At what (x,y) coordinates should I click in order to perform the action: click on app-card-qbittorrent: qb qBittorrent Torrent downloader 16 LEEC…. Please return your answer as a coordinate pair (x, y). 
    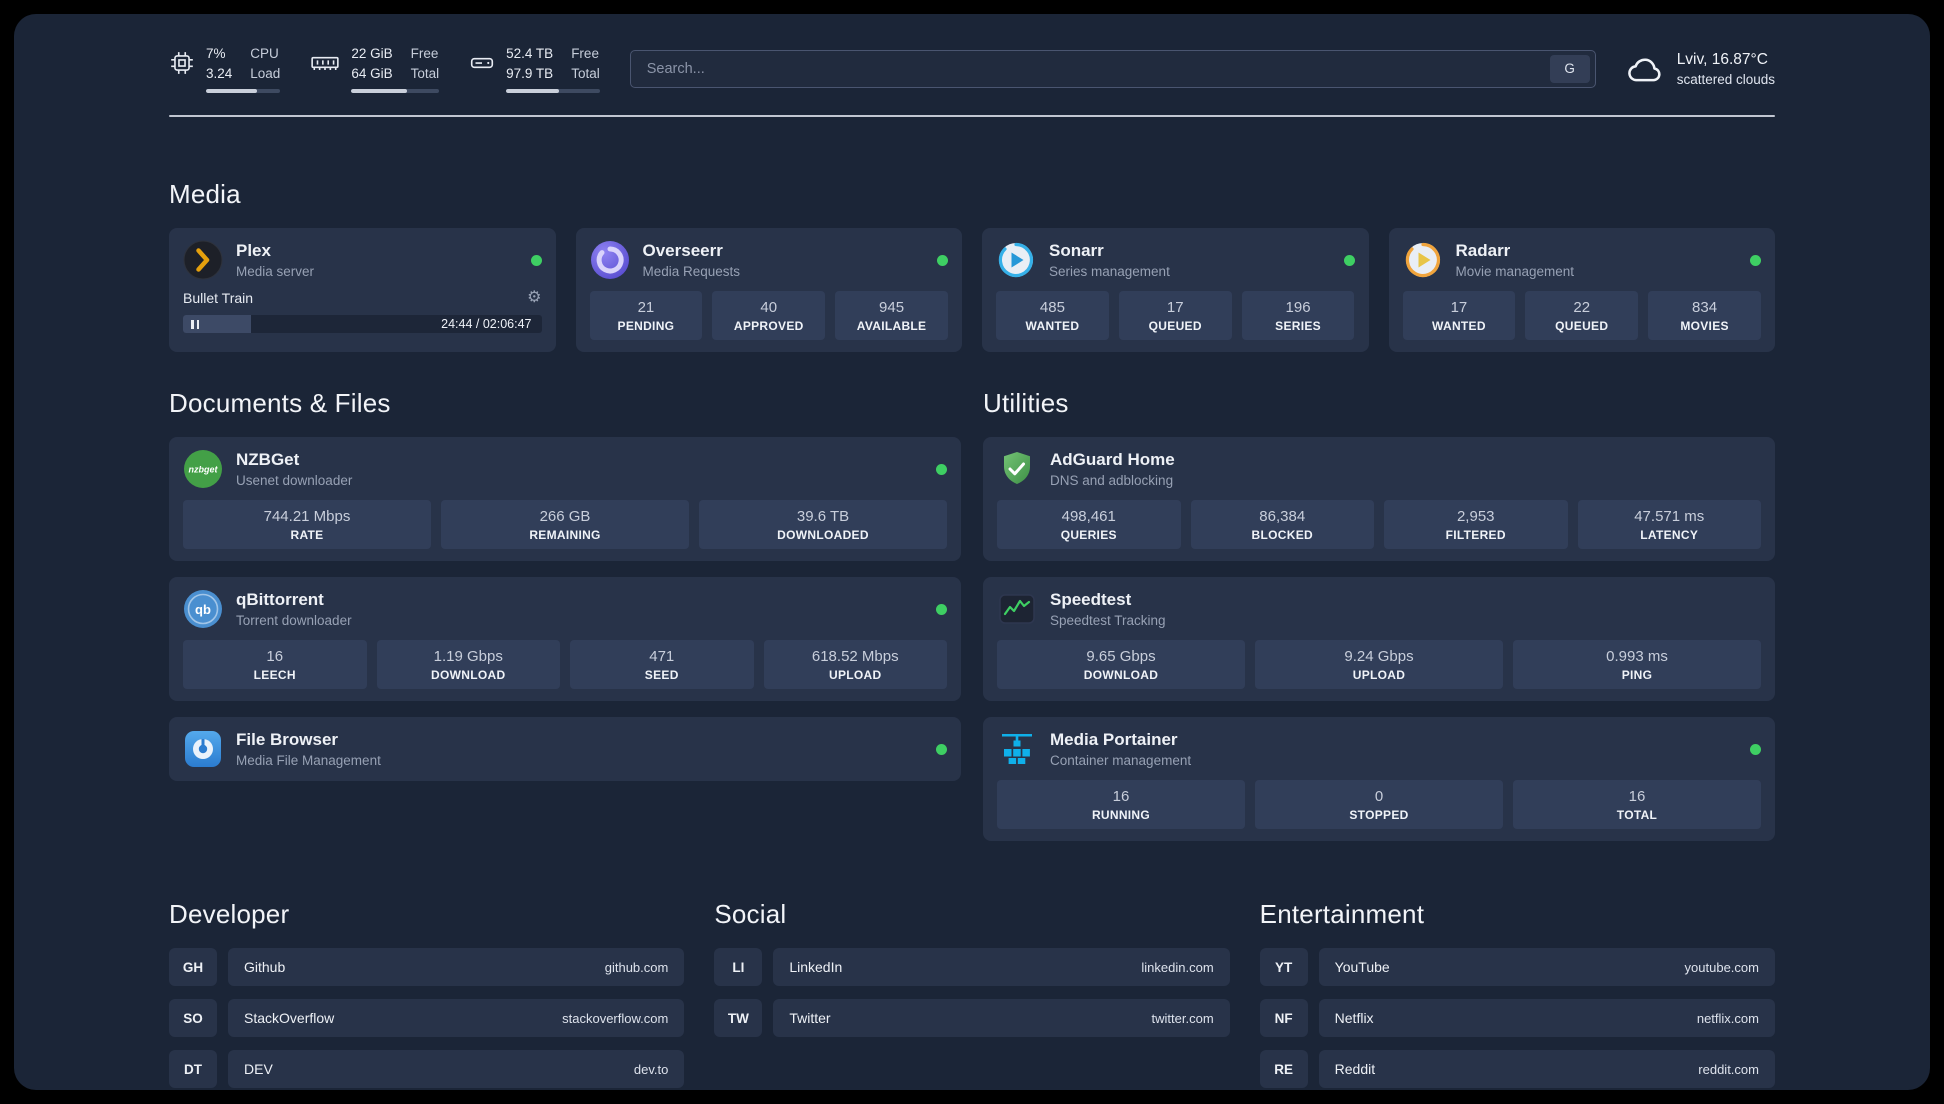
    Looking at the image, I should click on (565, 639).